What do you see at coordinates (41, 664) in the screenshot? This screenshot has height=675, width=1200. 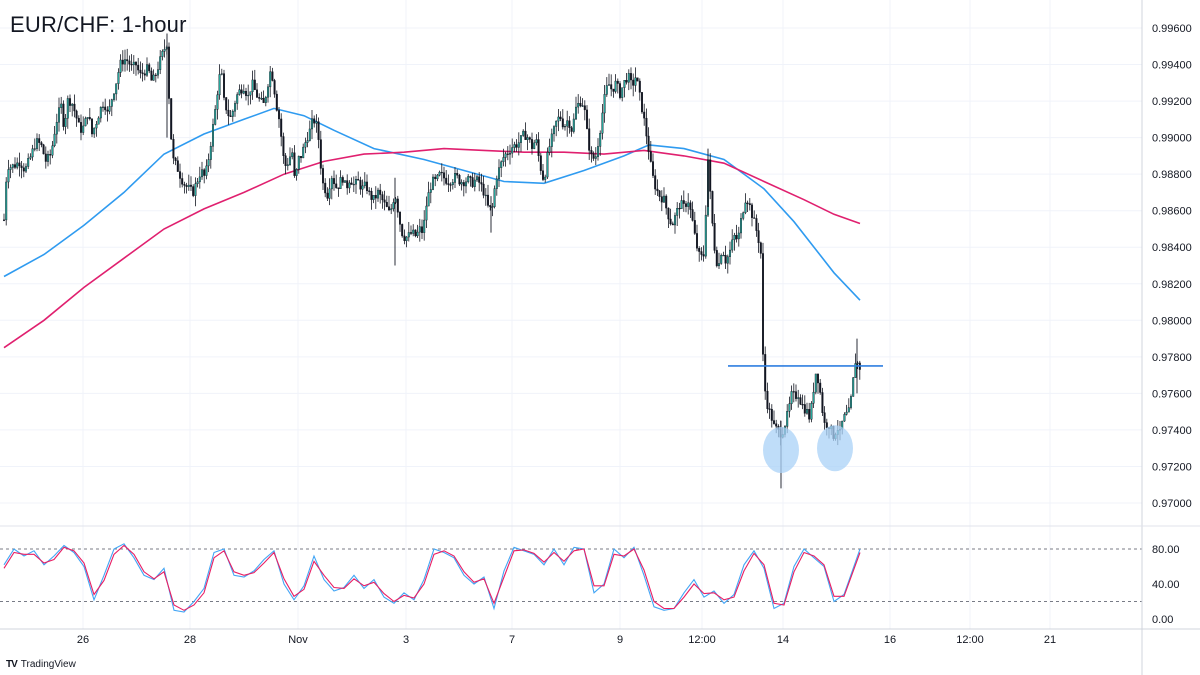 I see `tradingview-branding: TV TradingView` at bounding box center [41, 664].